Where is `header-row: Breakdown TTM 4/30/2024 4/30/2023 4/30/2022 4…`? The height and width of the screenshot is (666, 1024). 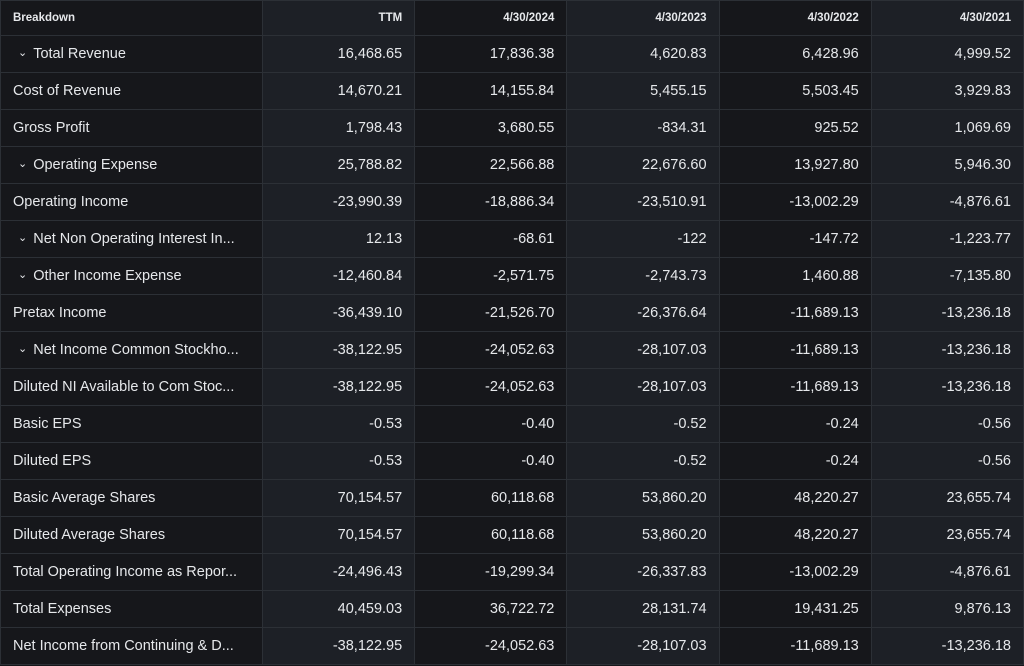
header-row: Breakdown TTM 4/30/2024 4/30/2023 4/30/2022 4… is located at coordinates (512, 18).